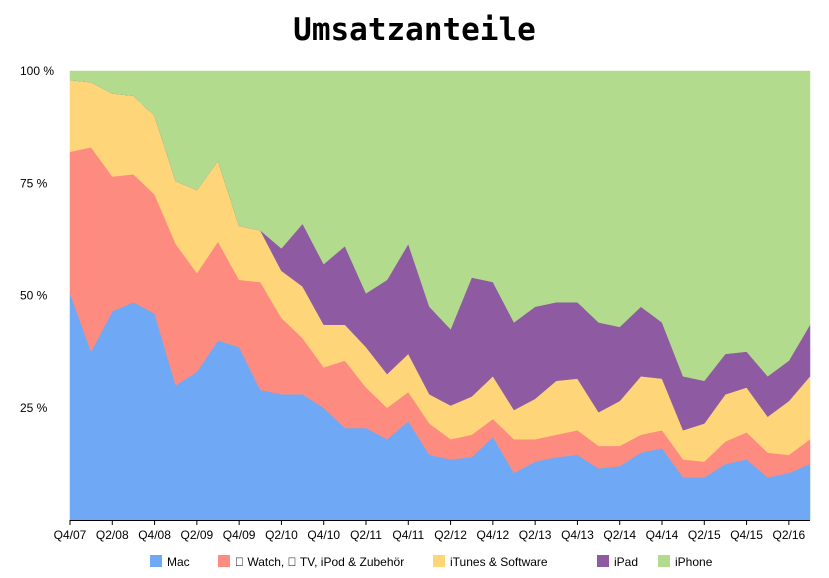 The width and height of the screenshot is (829, 578). I want to click on y-tick-label: 50 %, so click(34, 296).